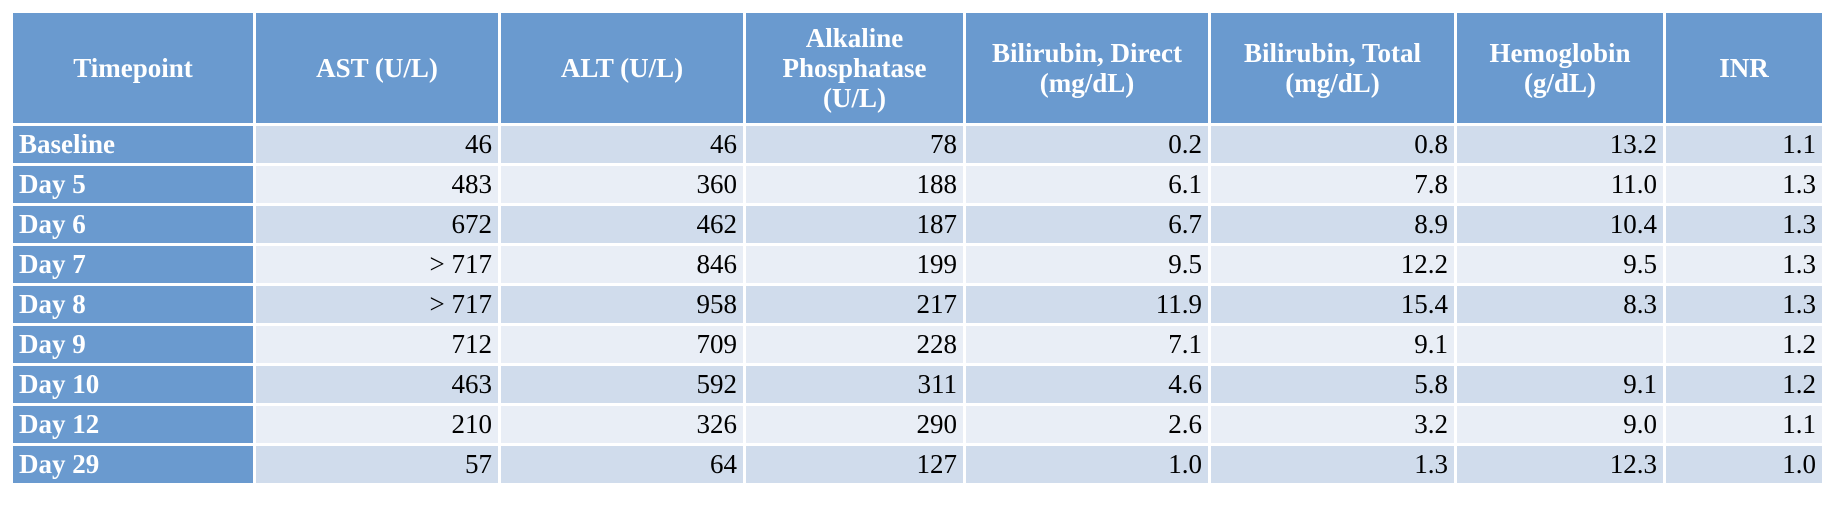  Describe the element at coordinates (622, 424) in the screenshot. I see `cell: 326` at that location.